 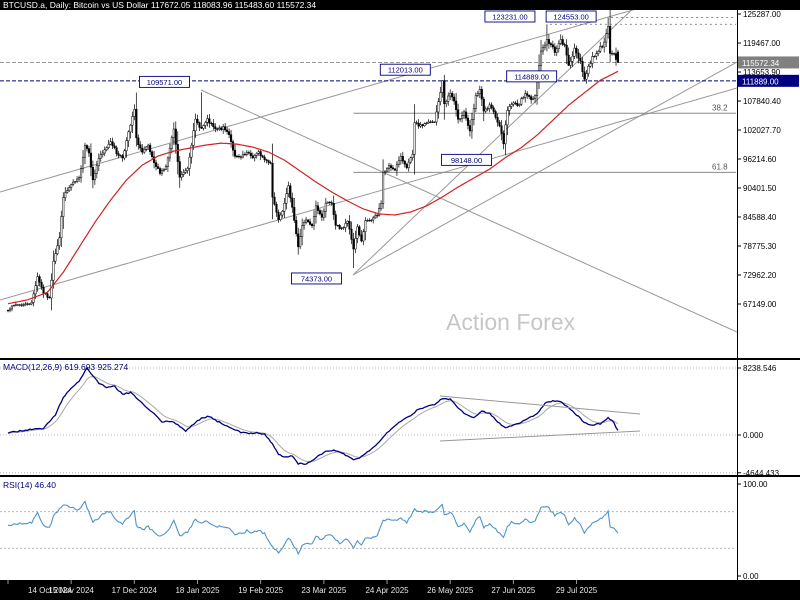 What do you see at coordinates (760, 304) in the screenshot?
I see `price-tick-label: 67149.00` at bounding box center [760, 304].